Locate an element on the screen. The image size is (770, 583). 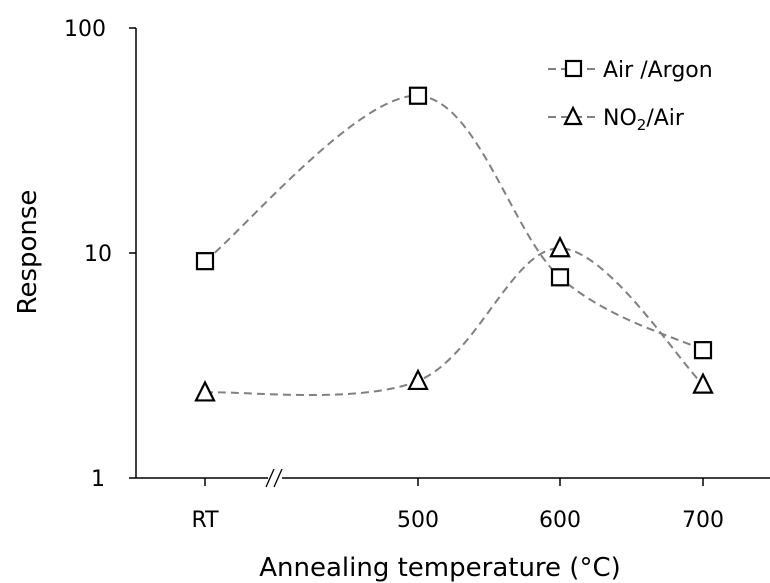
x-axis-title: Annealing temperature (°C) is located at coordinates (440, 568).